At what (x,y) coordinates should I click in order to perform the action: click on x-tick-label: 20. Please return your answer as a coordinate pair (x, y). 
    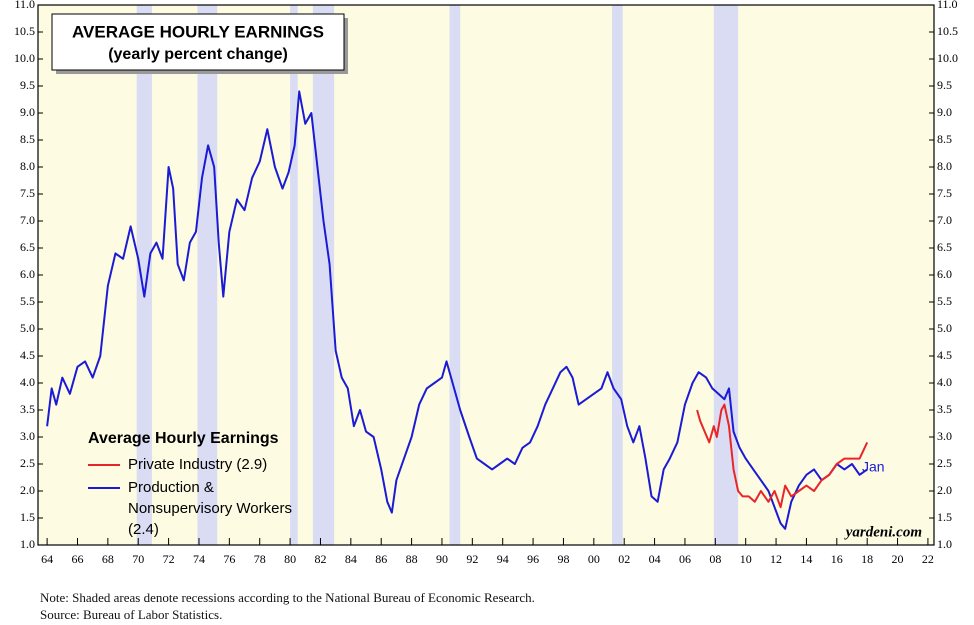
    Looking at the image, I should click on (898, 559).